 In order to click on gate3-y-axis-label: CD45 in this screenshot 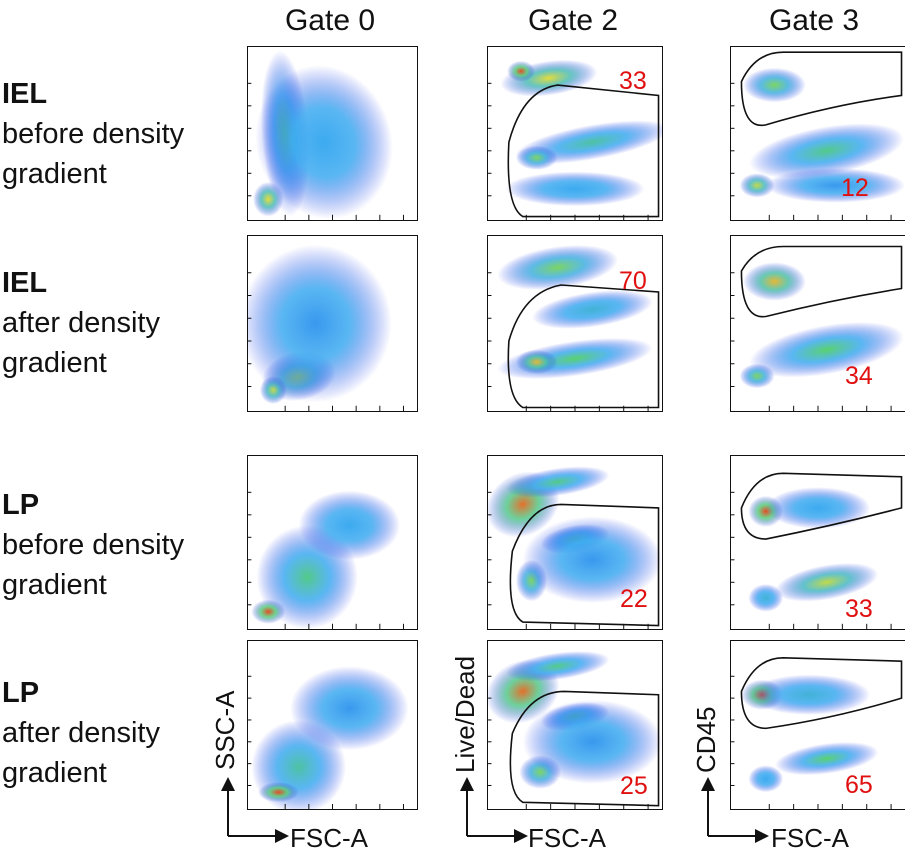, I will do `click(706, 739)`.